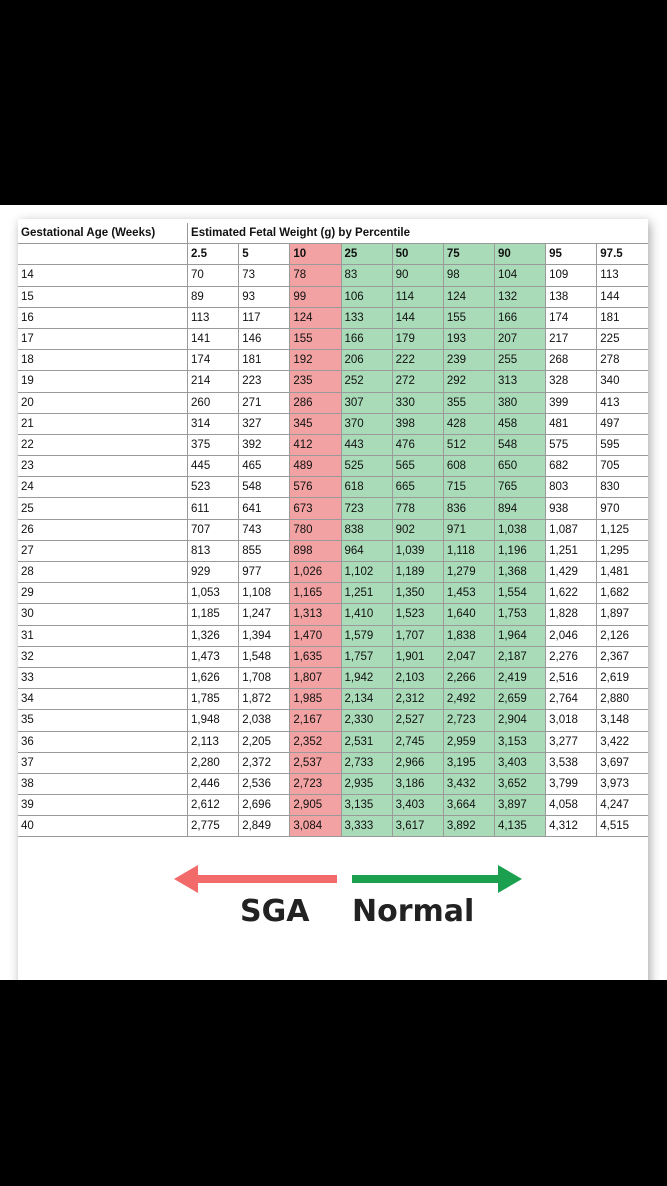 The height and width of the screenshot is (1186, 667). Describe the element at coordinates (103, 508) in the screenshot. I see `age-cell: 25` at that location.